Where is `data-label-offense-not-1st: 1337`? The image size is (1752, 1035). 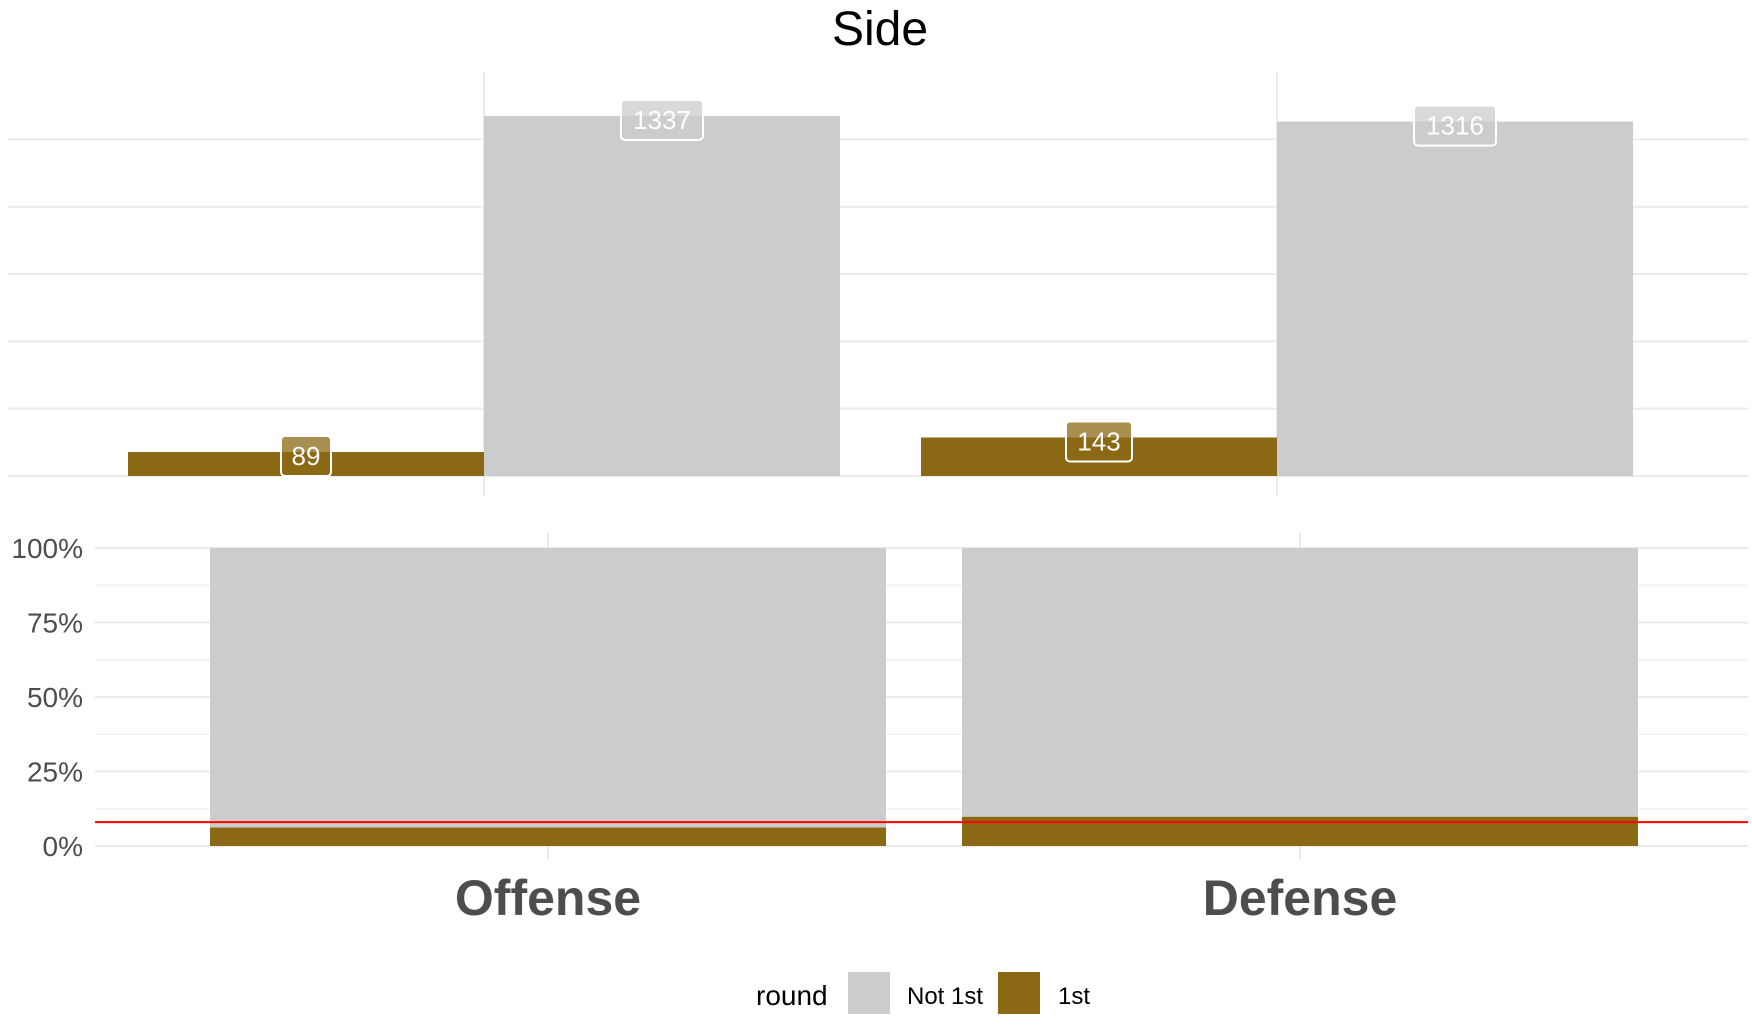 data-label-offense-not-1st: 1337 is located at coordinates (662, 119).